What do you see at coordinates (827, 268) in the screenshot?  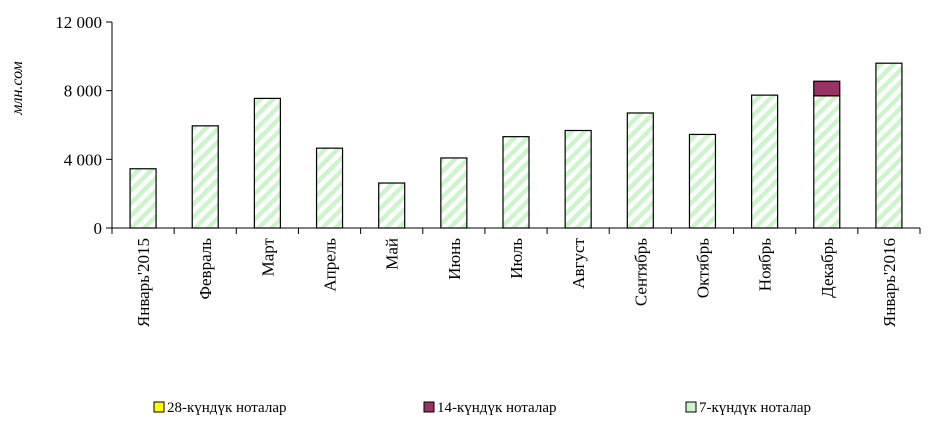 I see `x-tick-label: Декабрь` at bounding box center [827, 268].